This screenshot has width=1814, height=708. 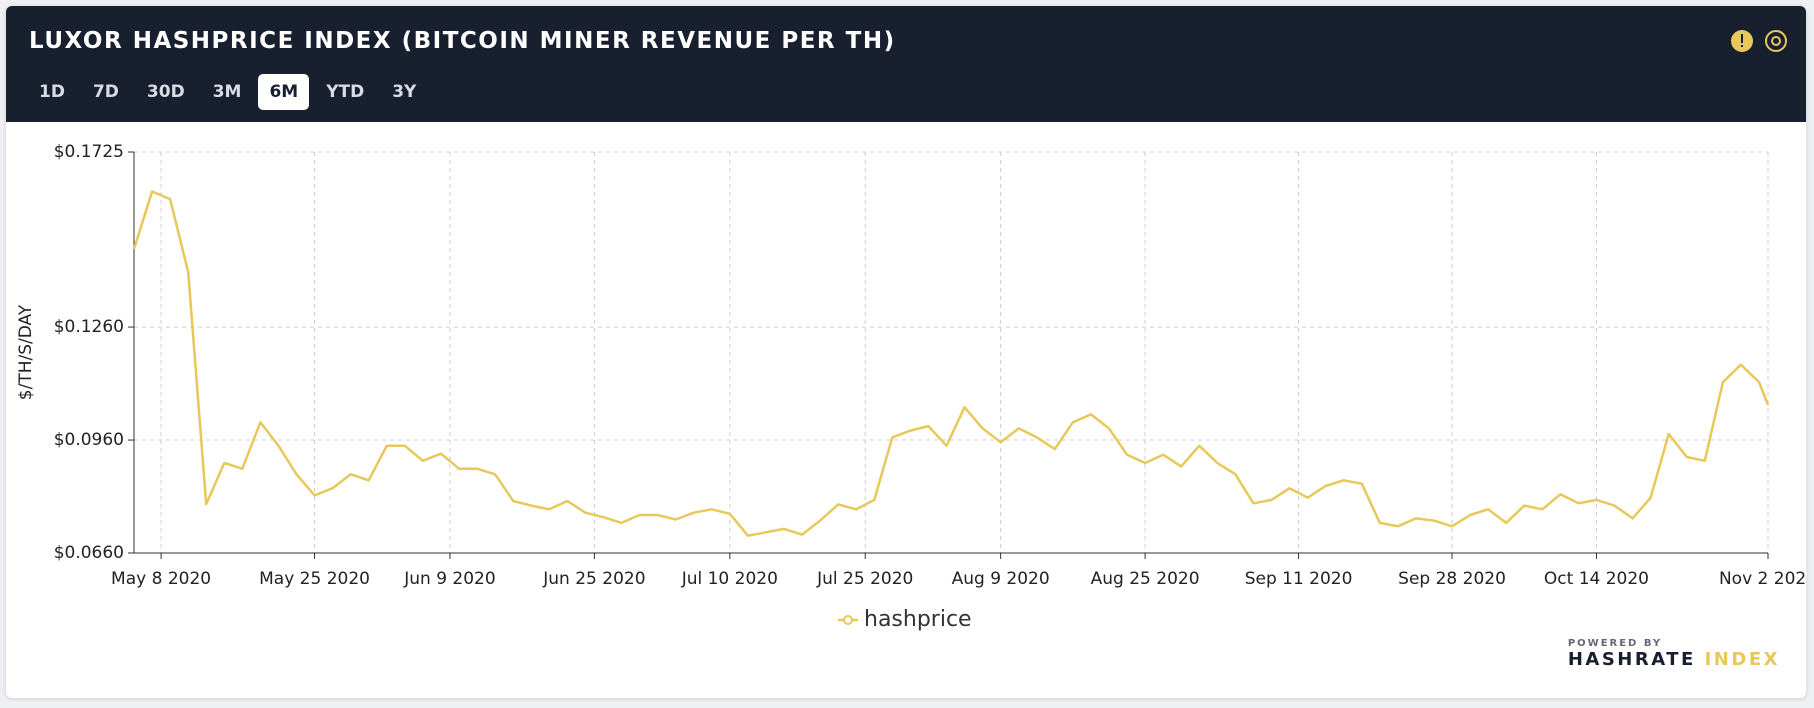 What do you see at coordinates (89, 152) in the screenshot?
I see `y-tick-label: $0.1725` at bounding box center [89, 152].